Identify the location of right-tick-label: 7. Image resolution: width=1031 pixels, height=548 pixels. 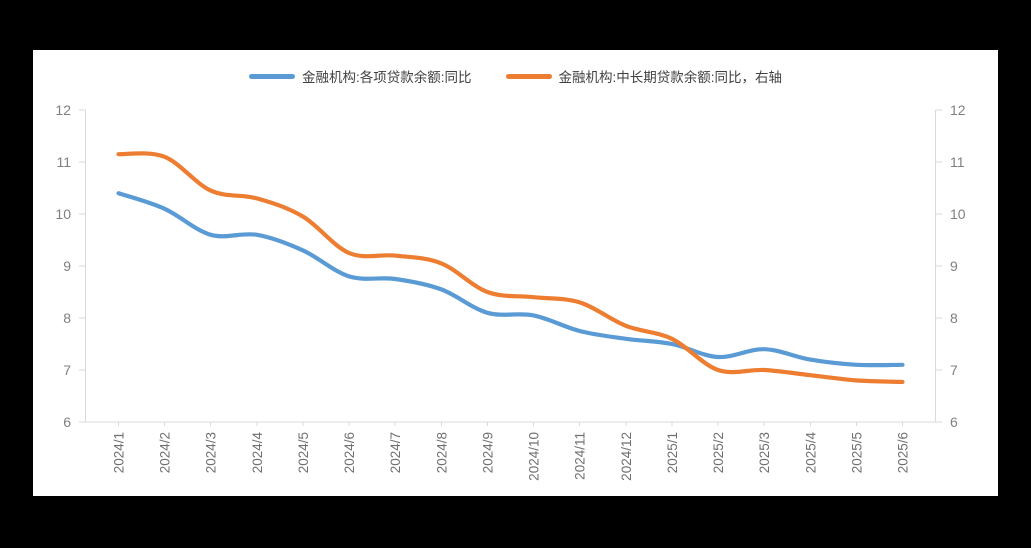
(954, 370).